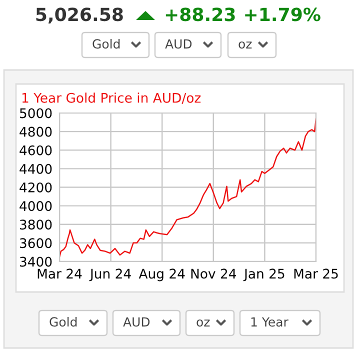  Describe the element at coordinates (36, 187) in the screenshot. I see `y-tick-label: 4200` at that location.